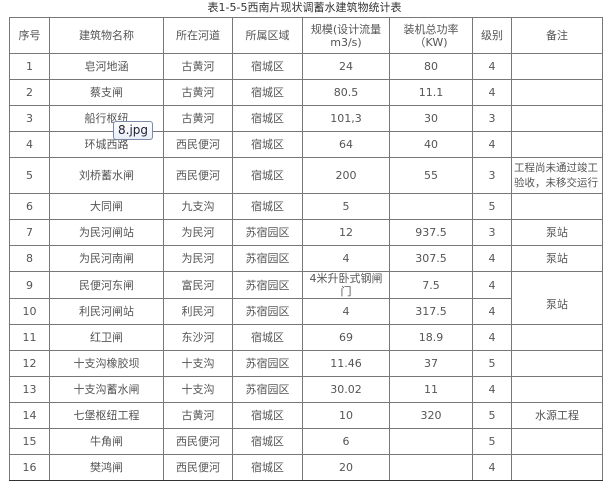  I want to click on cell-scale: 10, so click(346, 415).